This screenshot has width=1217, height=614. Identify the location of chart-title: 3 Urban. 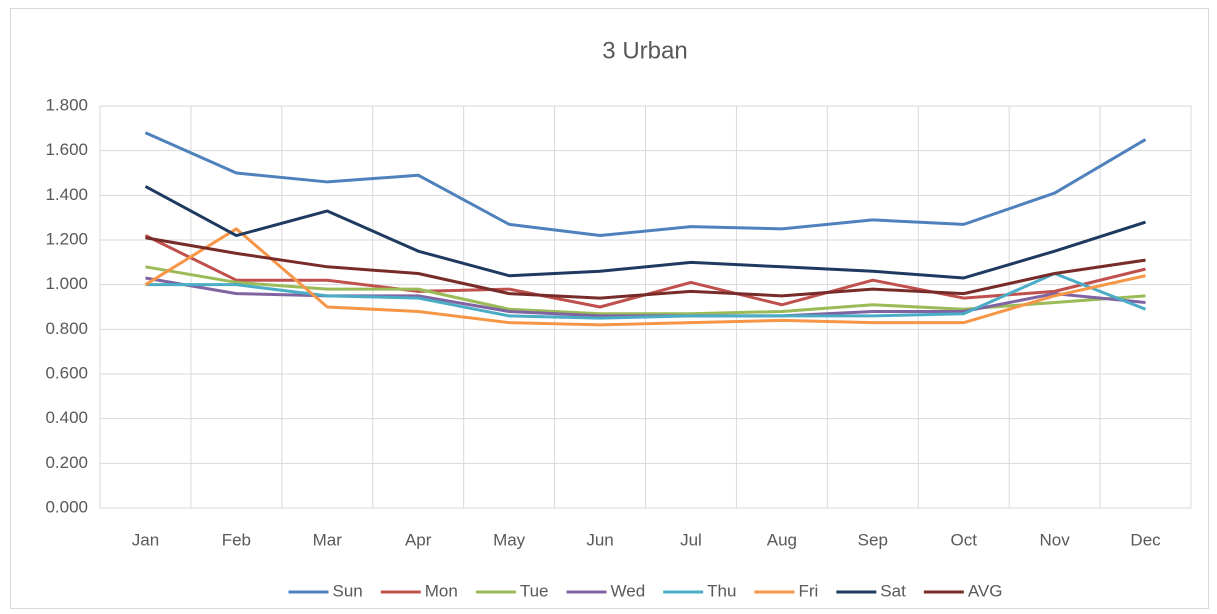
(644, 50).